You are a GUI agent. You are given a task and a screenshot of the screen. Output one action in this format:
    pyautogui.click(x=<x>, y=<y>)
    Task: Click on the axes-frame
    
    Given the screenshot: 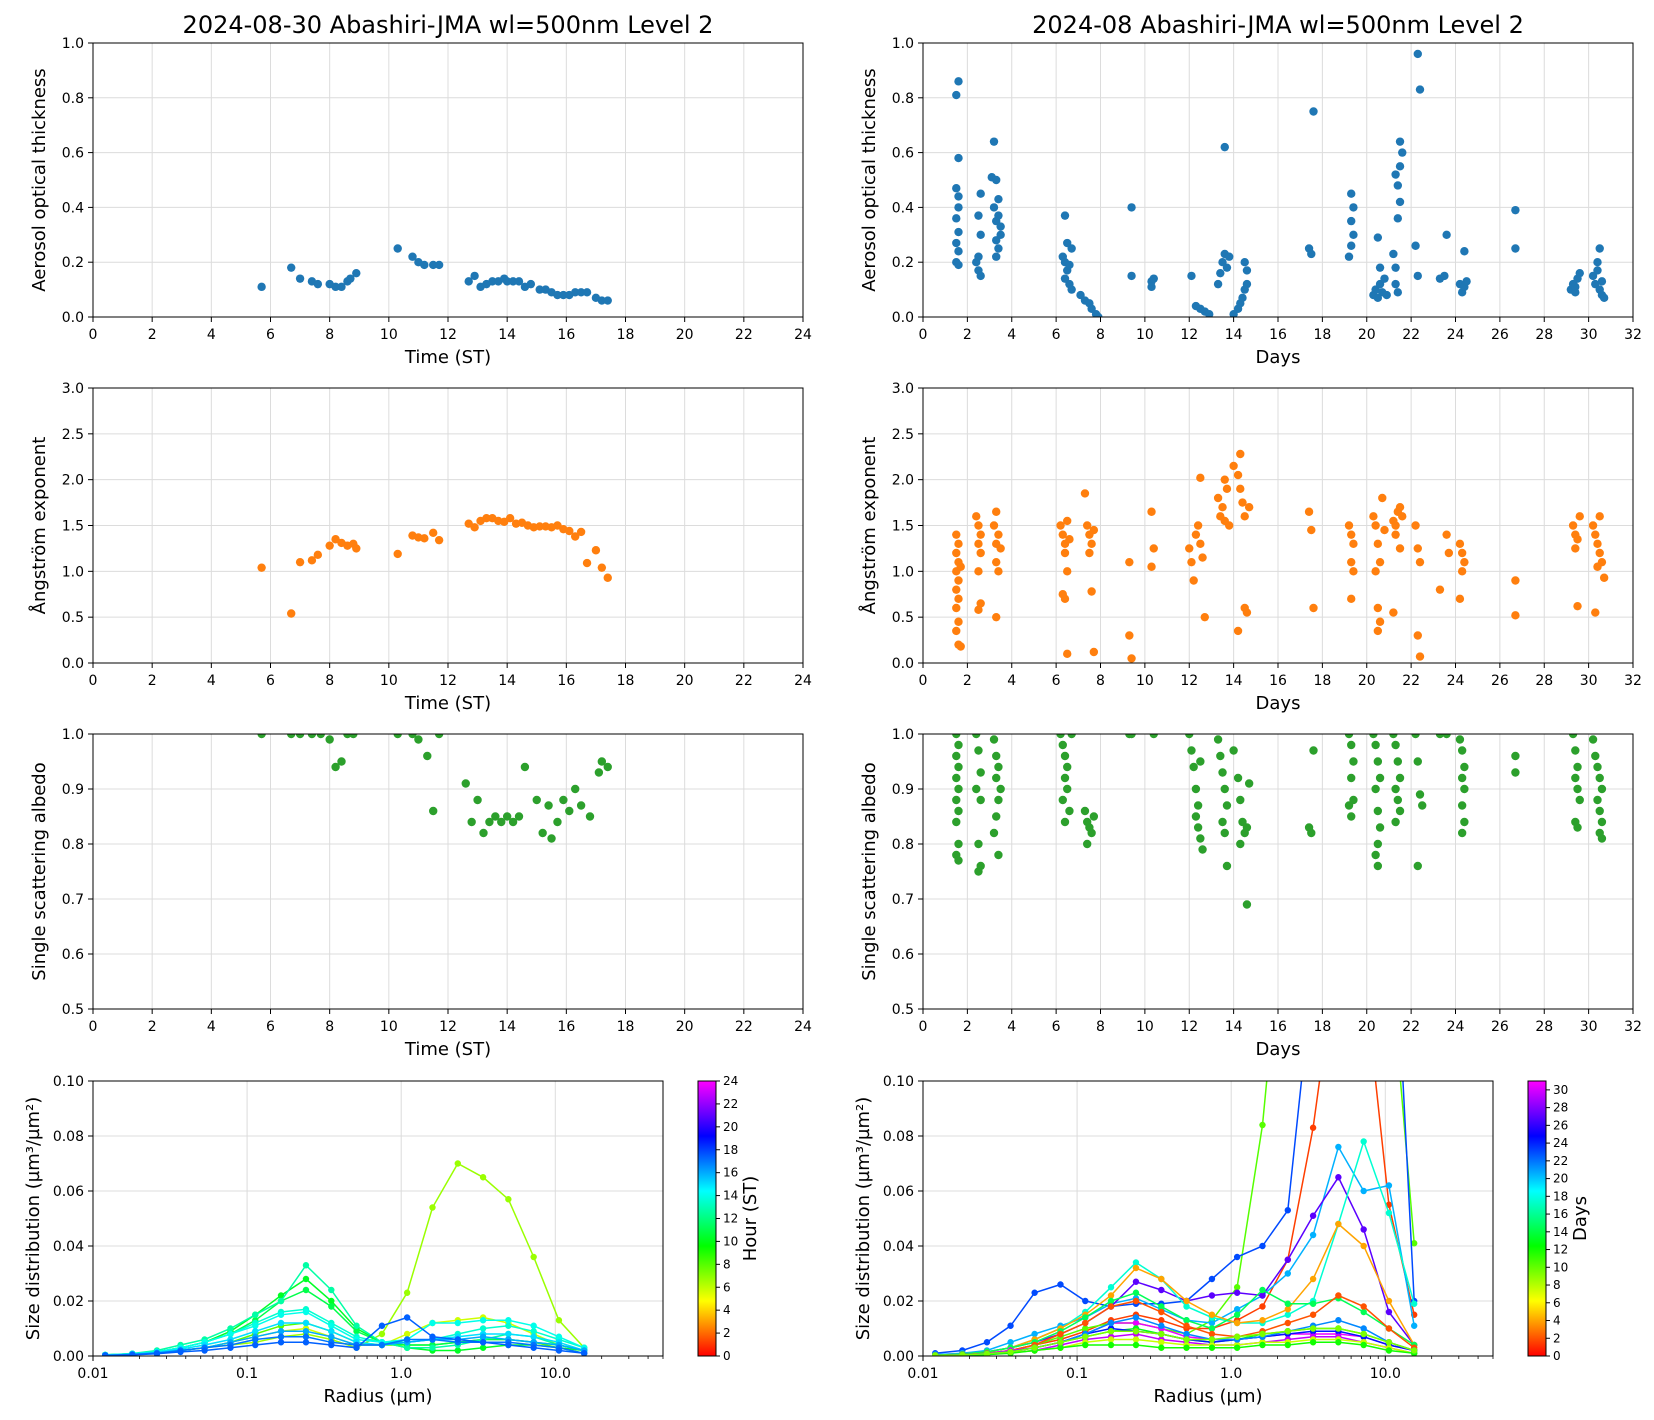 What is the action you would take?
    pyautogui.click(x=378, y=1218)
    